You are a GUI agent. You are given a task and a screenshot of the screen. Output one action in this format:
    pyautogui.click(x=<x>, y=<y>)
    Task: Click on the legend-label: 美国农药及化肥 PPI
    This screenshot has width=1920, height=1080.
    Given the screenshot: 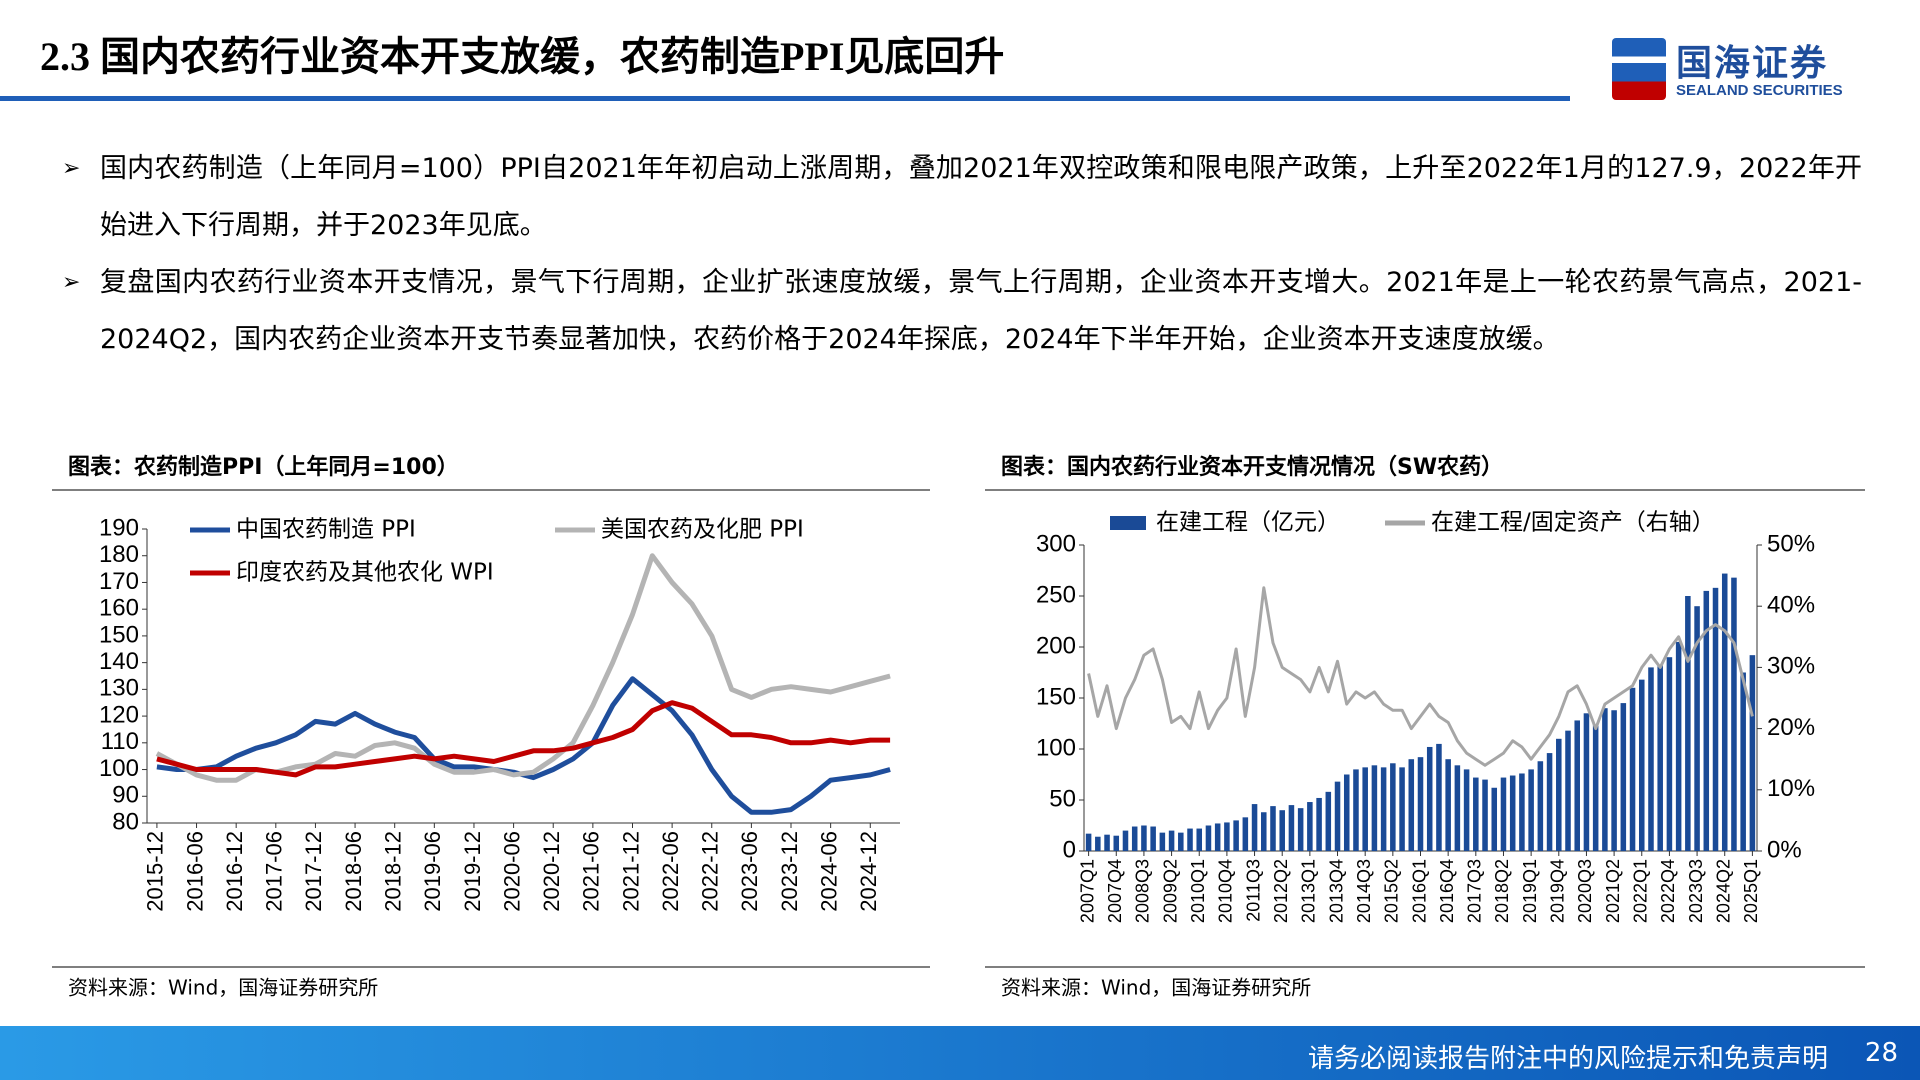 What is the action you would take?
    pyautogui.click(x=702, y=530)
    